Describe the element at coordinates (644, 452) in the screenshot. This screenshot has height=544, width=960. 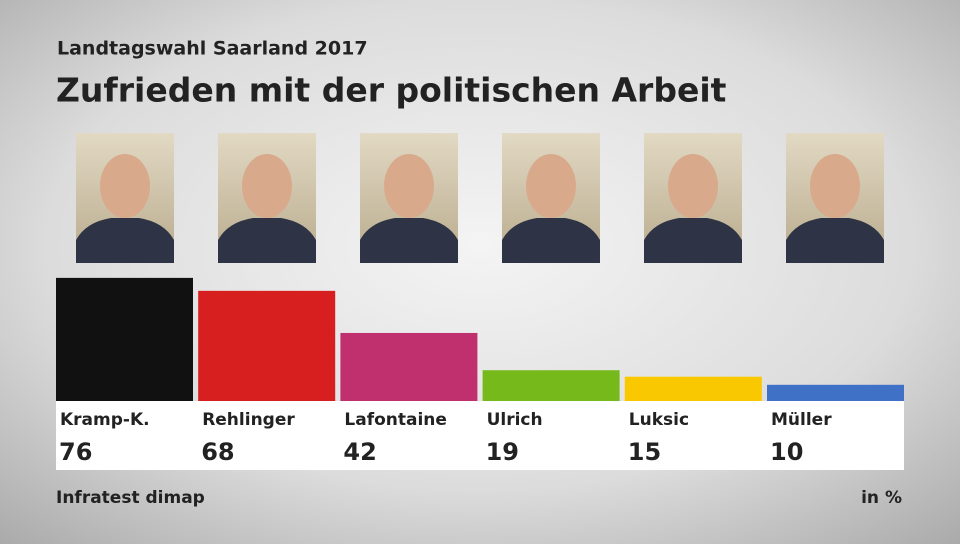
I see `value-label: 15` at that location.